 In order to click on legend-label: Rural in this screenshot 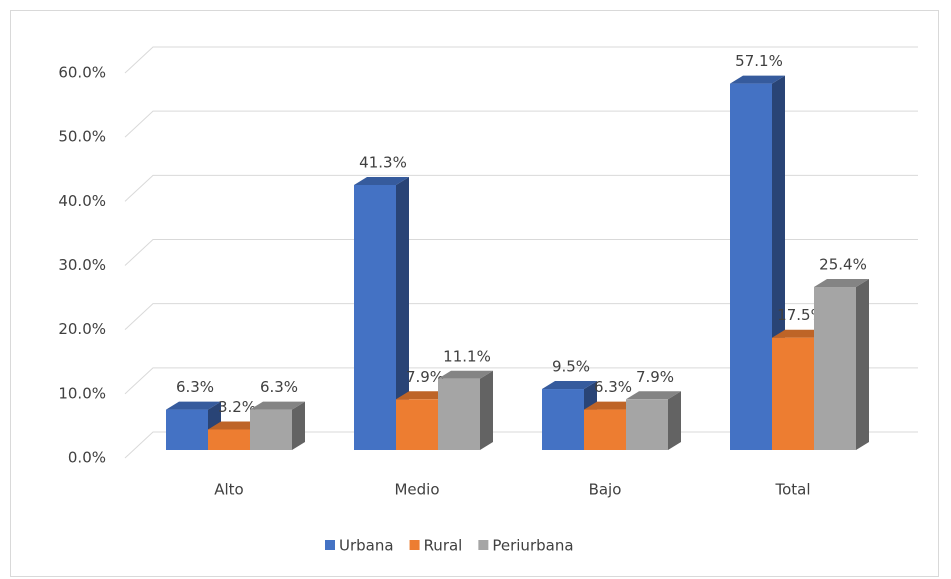, I will do `click(443, 546)`.